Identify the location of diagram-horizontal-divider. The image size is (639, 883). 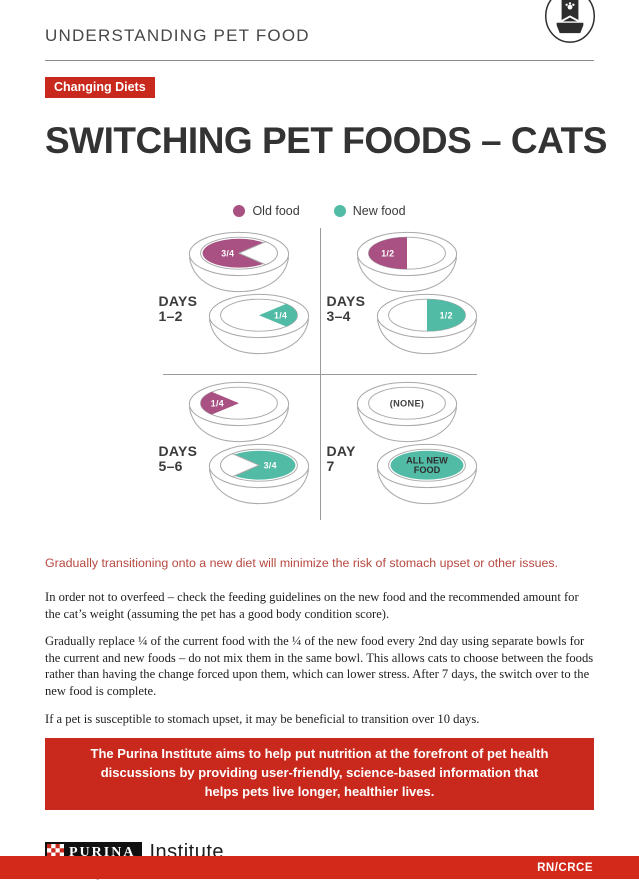
(319, 374).